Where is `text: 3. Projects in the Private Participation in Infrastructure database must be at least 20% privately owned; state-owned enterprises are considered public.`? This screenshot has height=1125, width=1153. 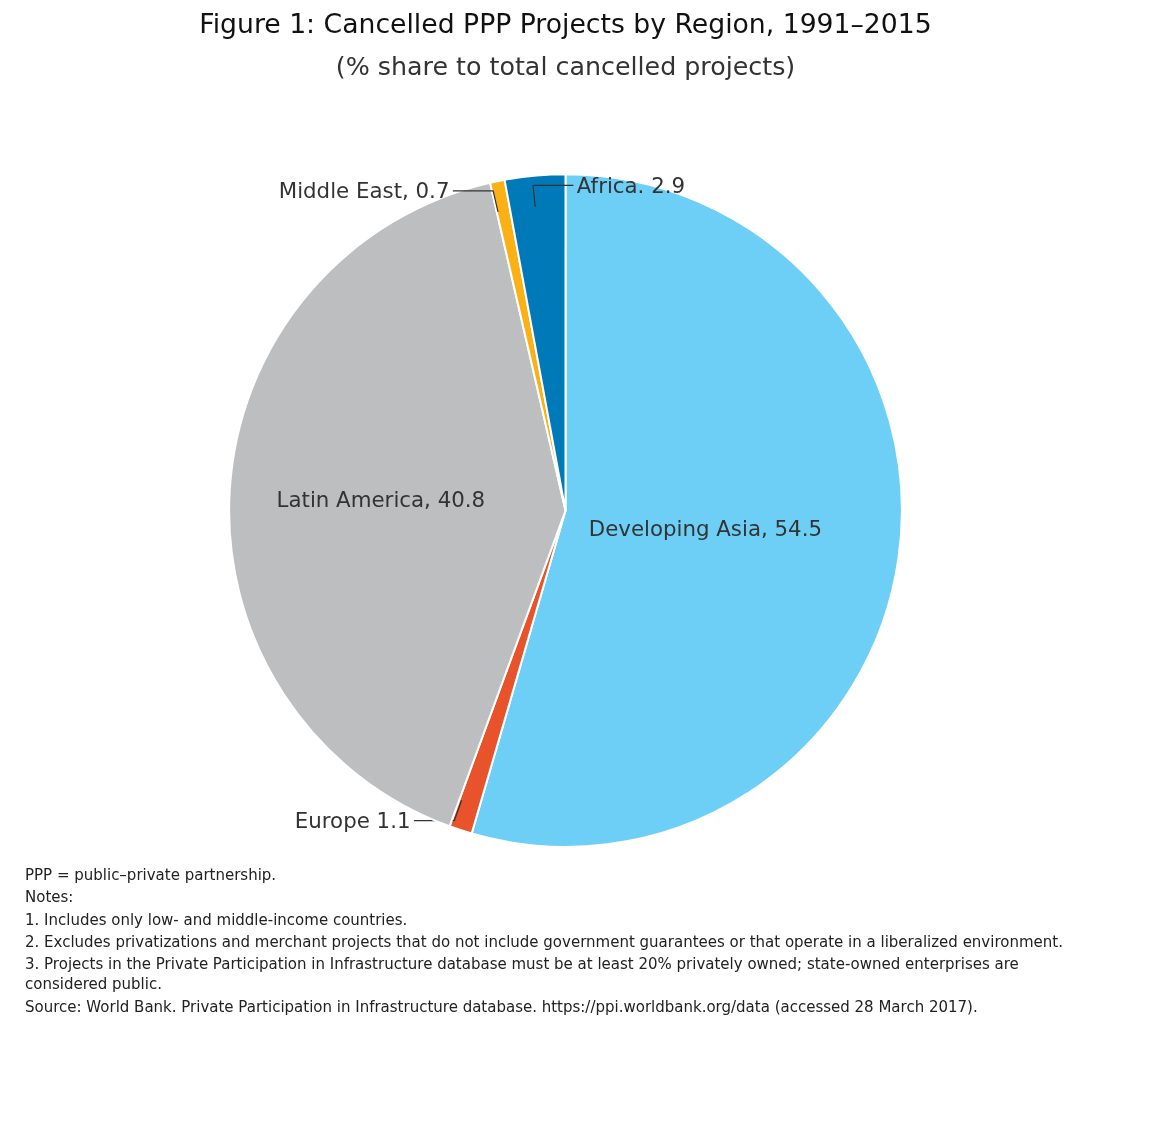 text: 3. Projects in the Private Participation in Infrastructure database must be at least 20% privately owned; state-owned enterprises are considered public. is located at coordinates (522, 974).